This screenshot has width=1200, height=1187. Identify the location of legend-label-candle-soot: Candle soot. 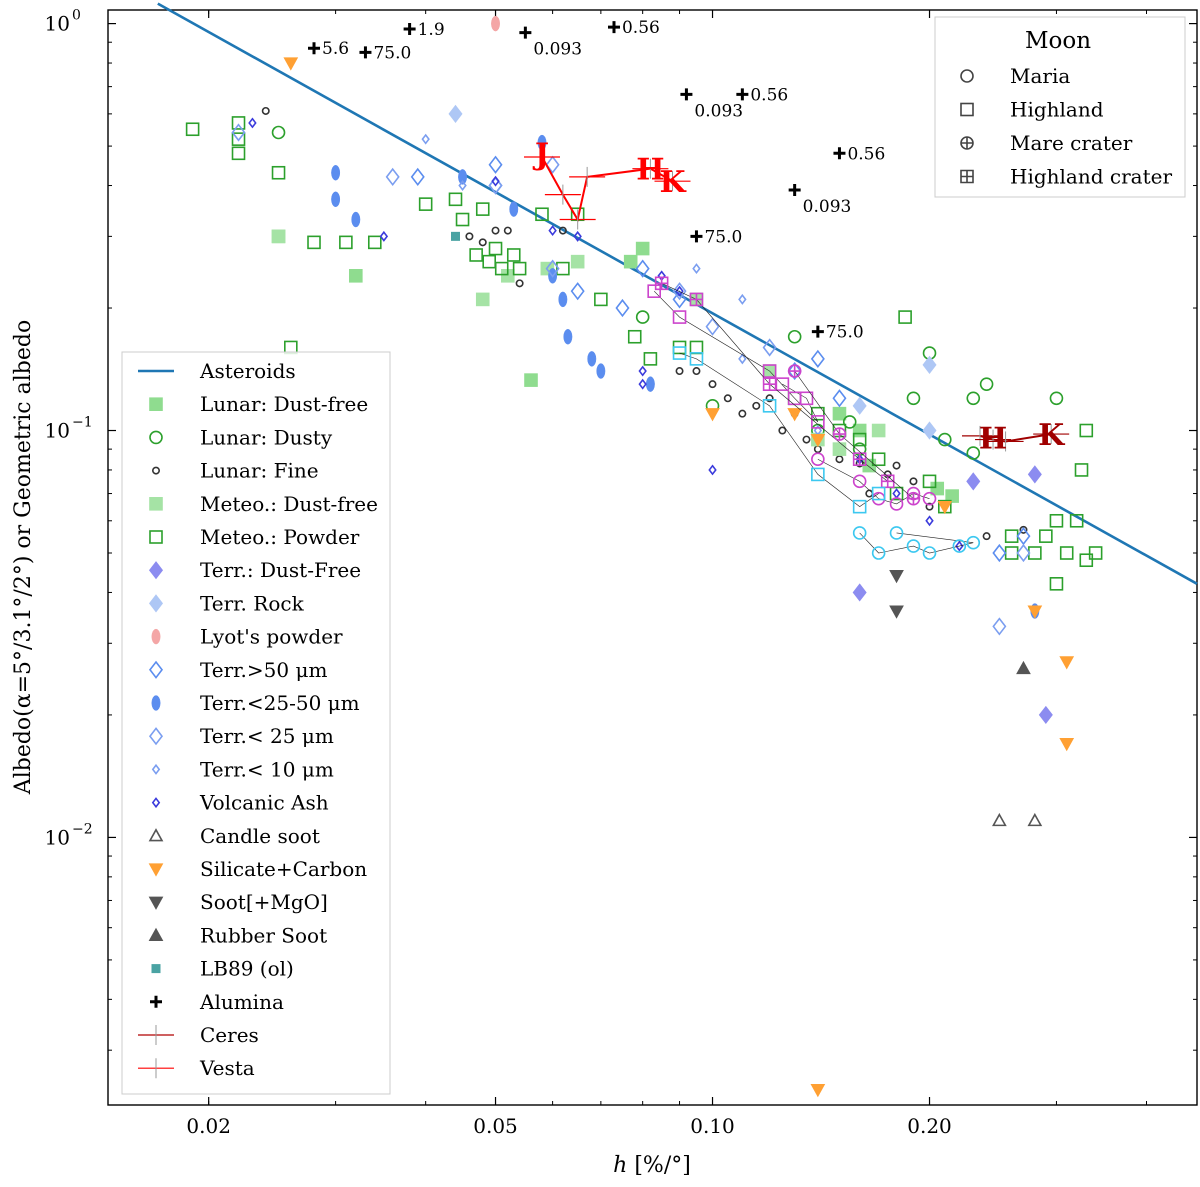
(260, 836).